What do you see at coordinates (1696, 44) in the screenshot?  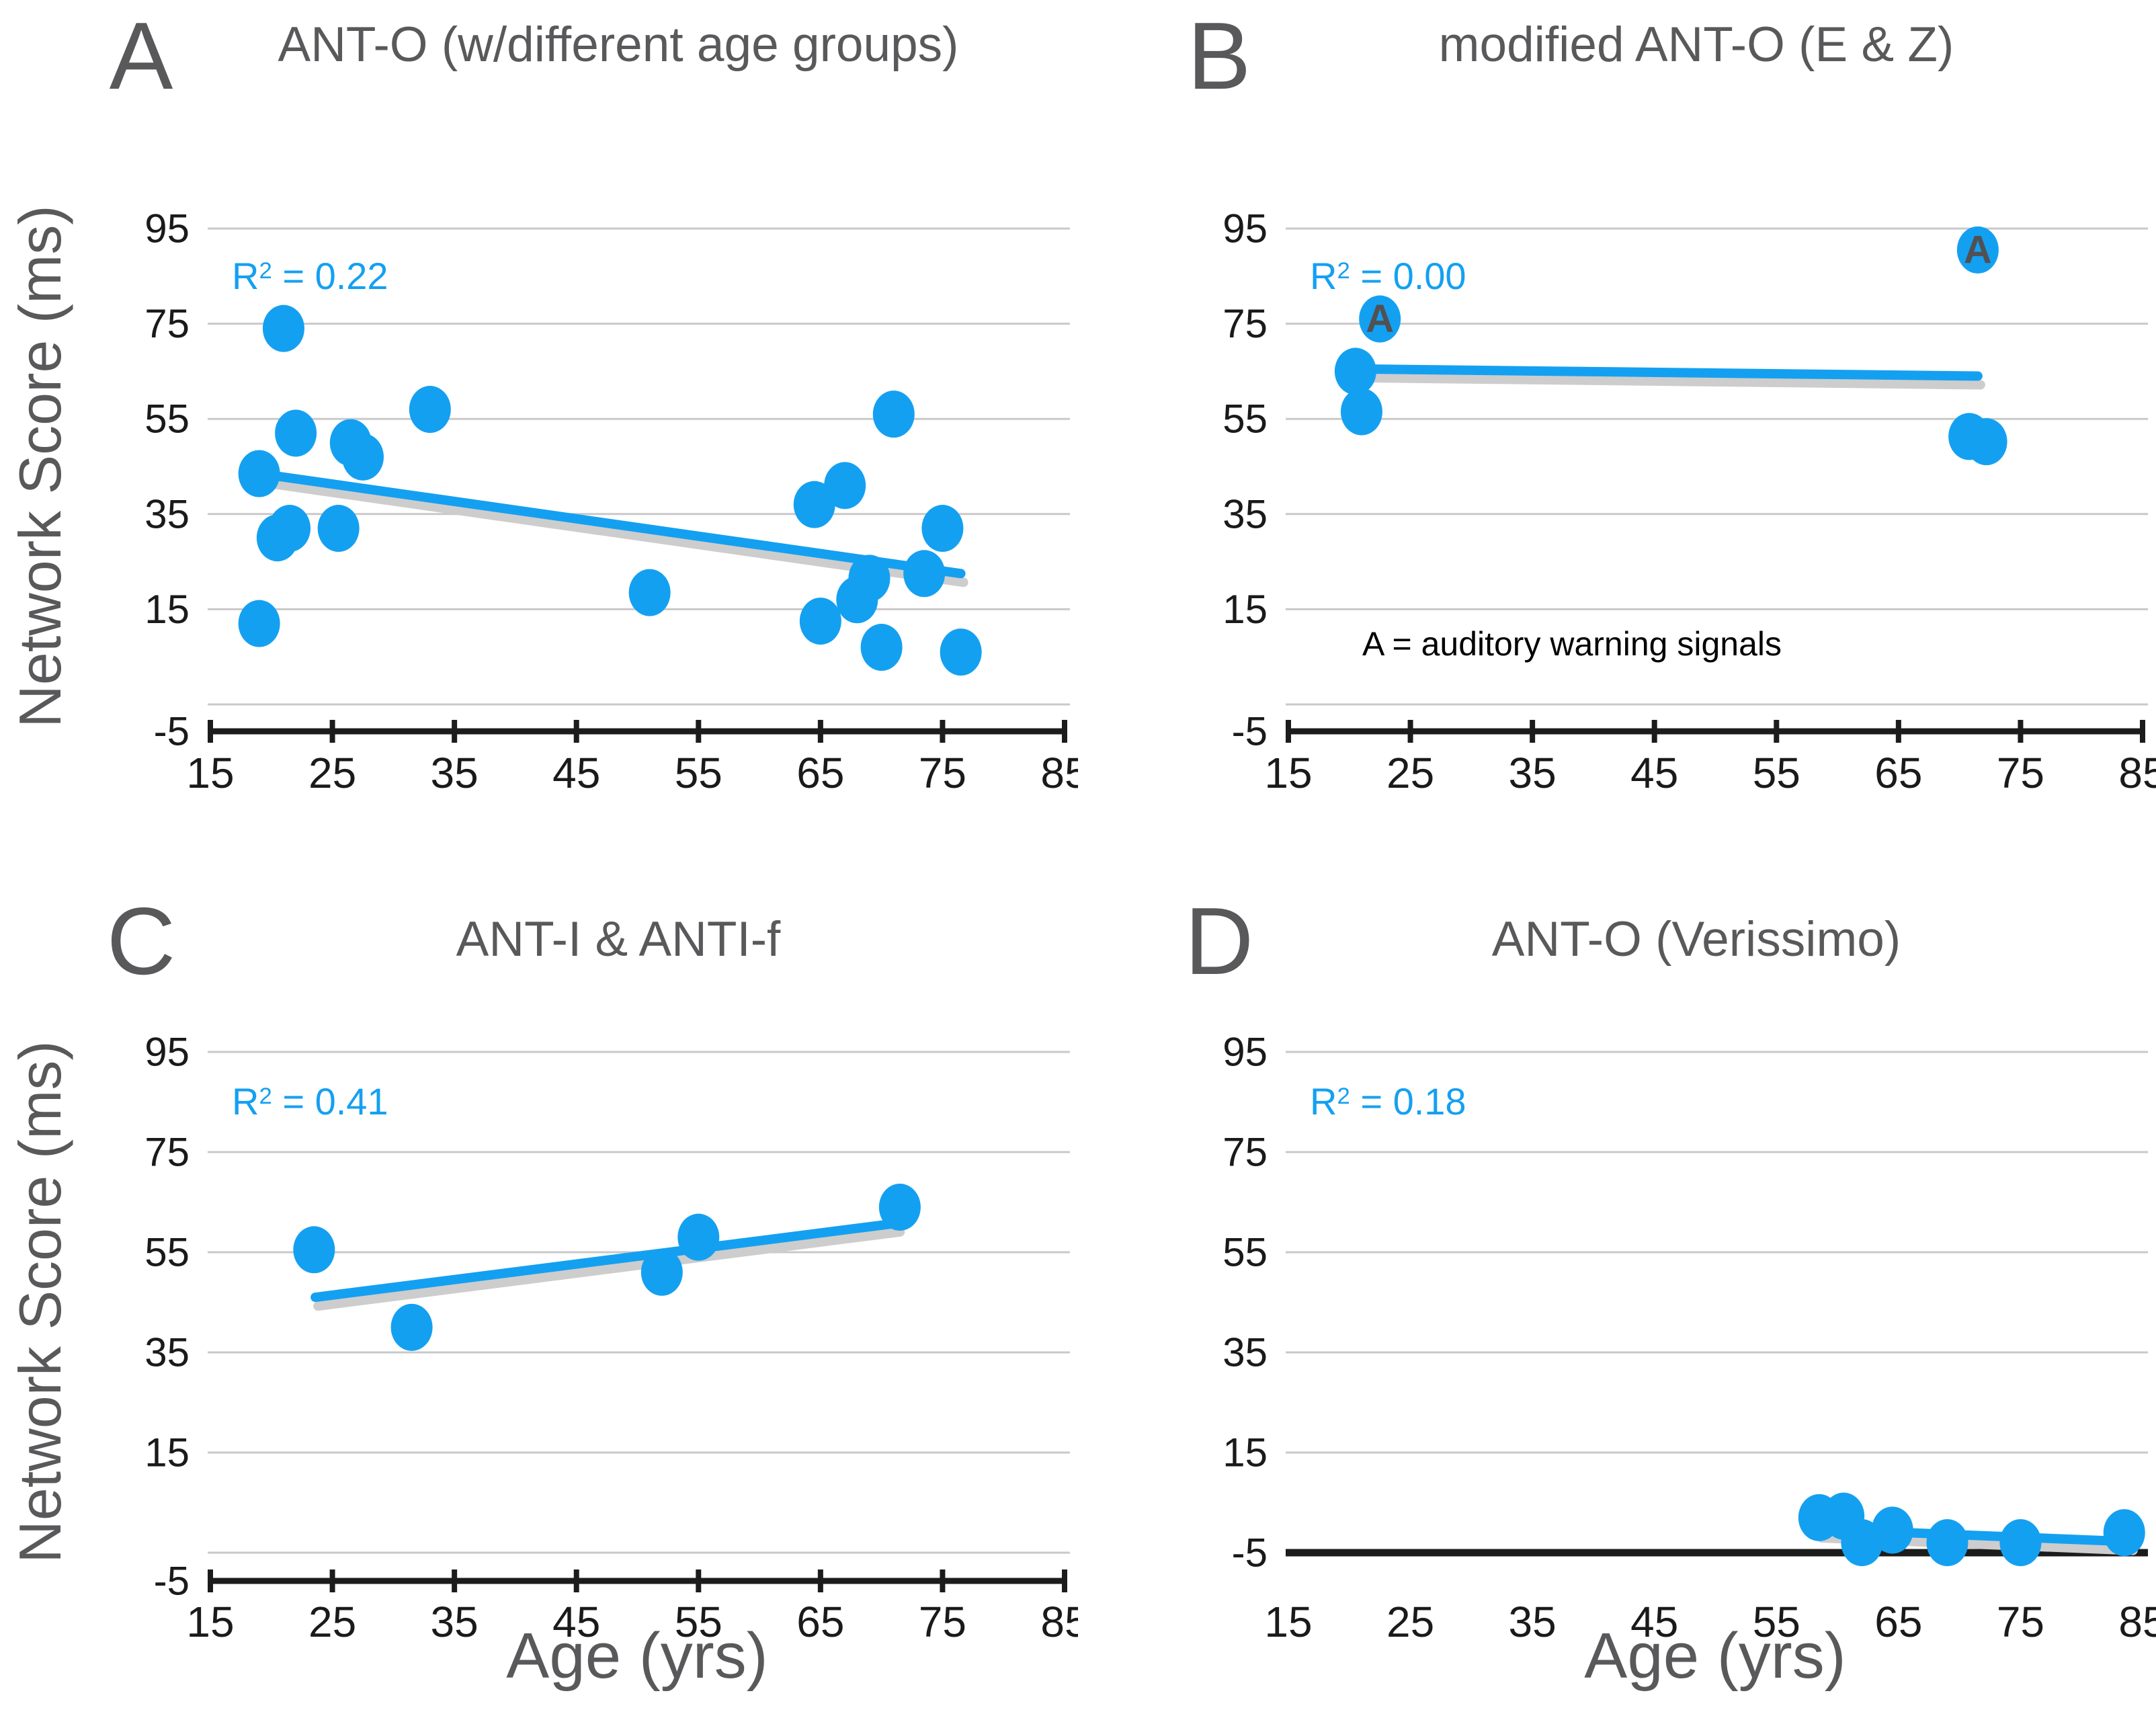 I see `panel-title-b: modified ANT-O (E & Z)` at bounding box center [1696, 44].